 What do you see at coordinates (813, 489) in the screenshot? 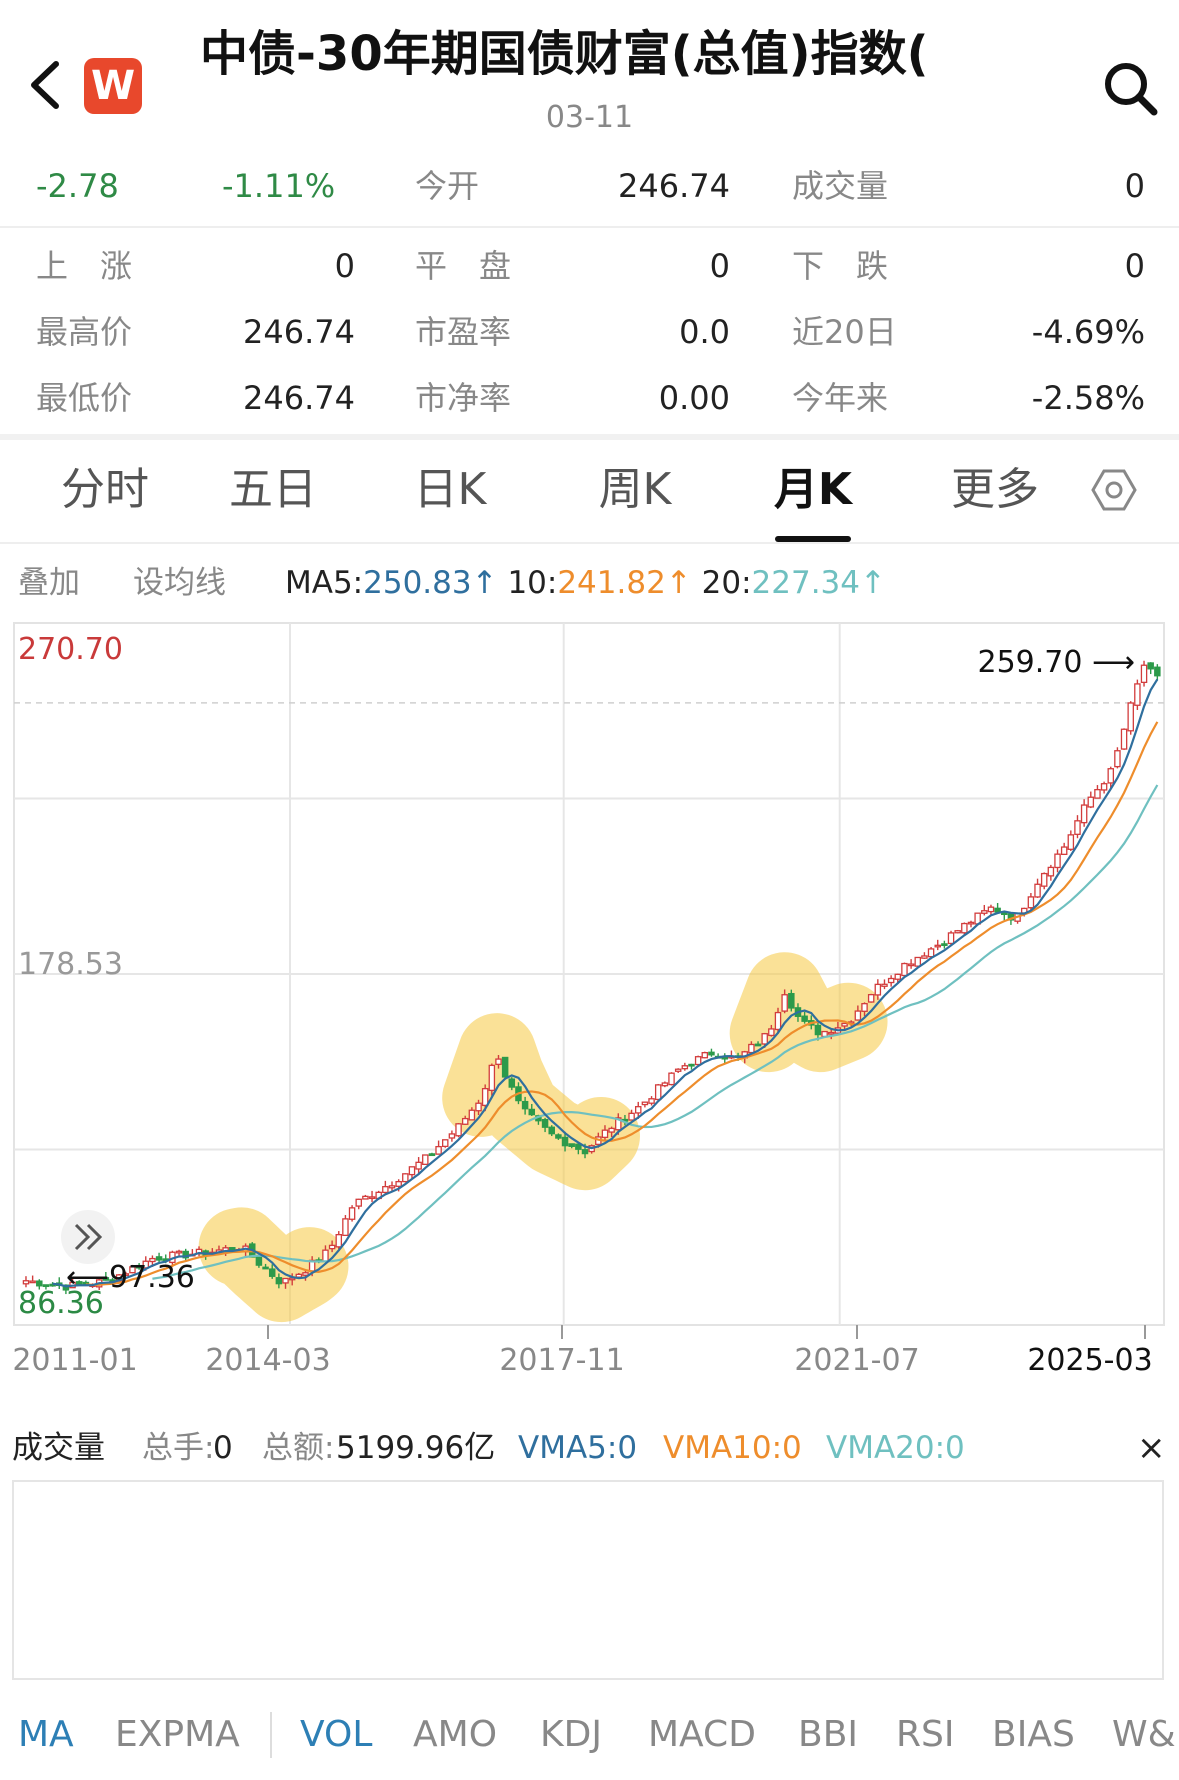
I see `tab-monthly-k: 月K` at bounding box center [813, 489].